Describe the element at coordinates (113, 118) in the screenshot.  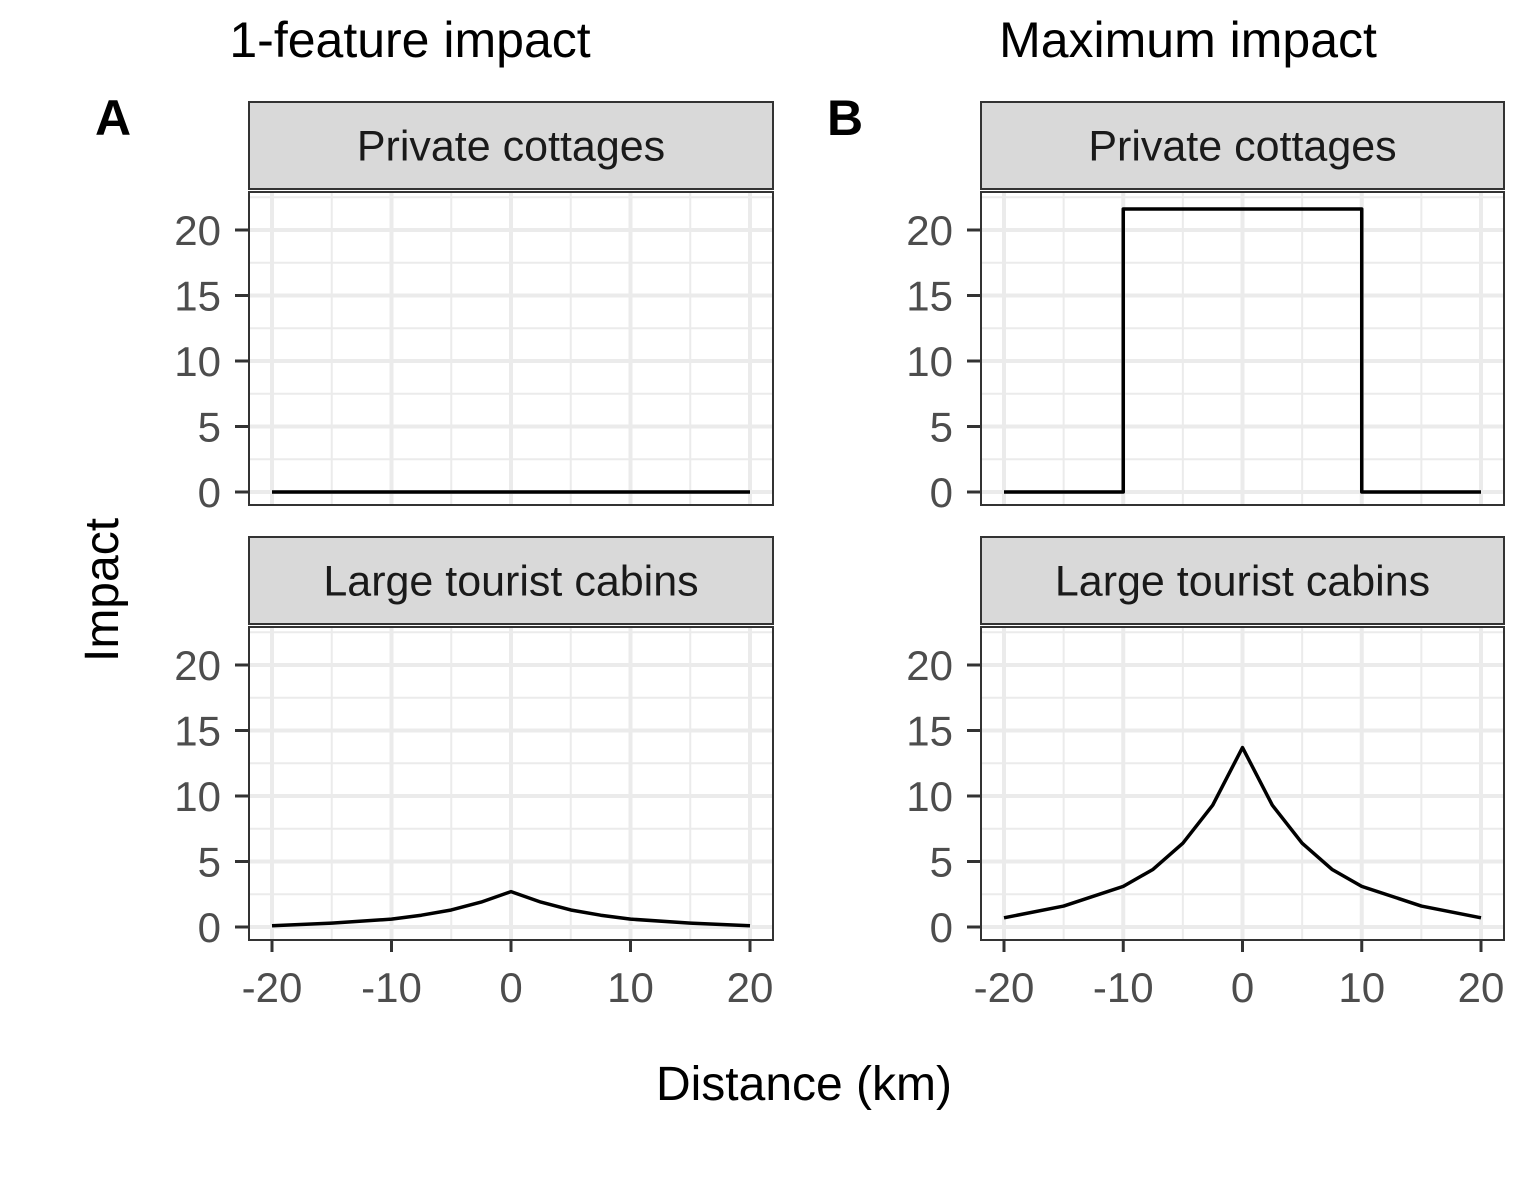
I see `panel-tag-a: A` at that location.